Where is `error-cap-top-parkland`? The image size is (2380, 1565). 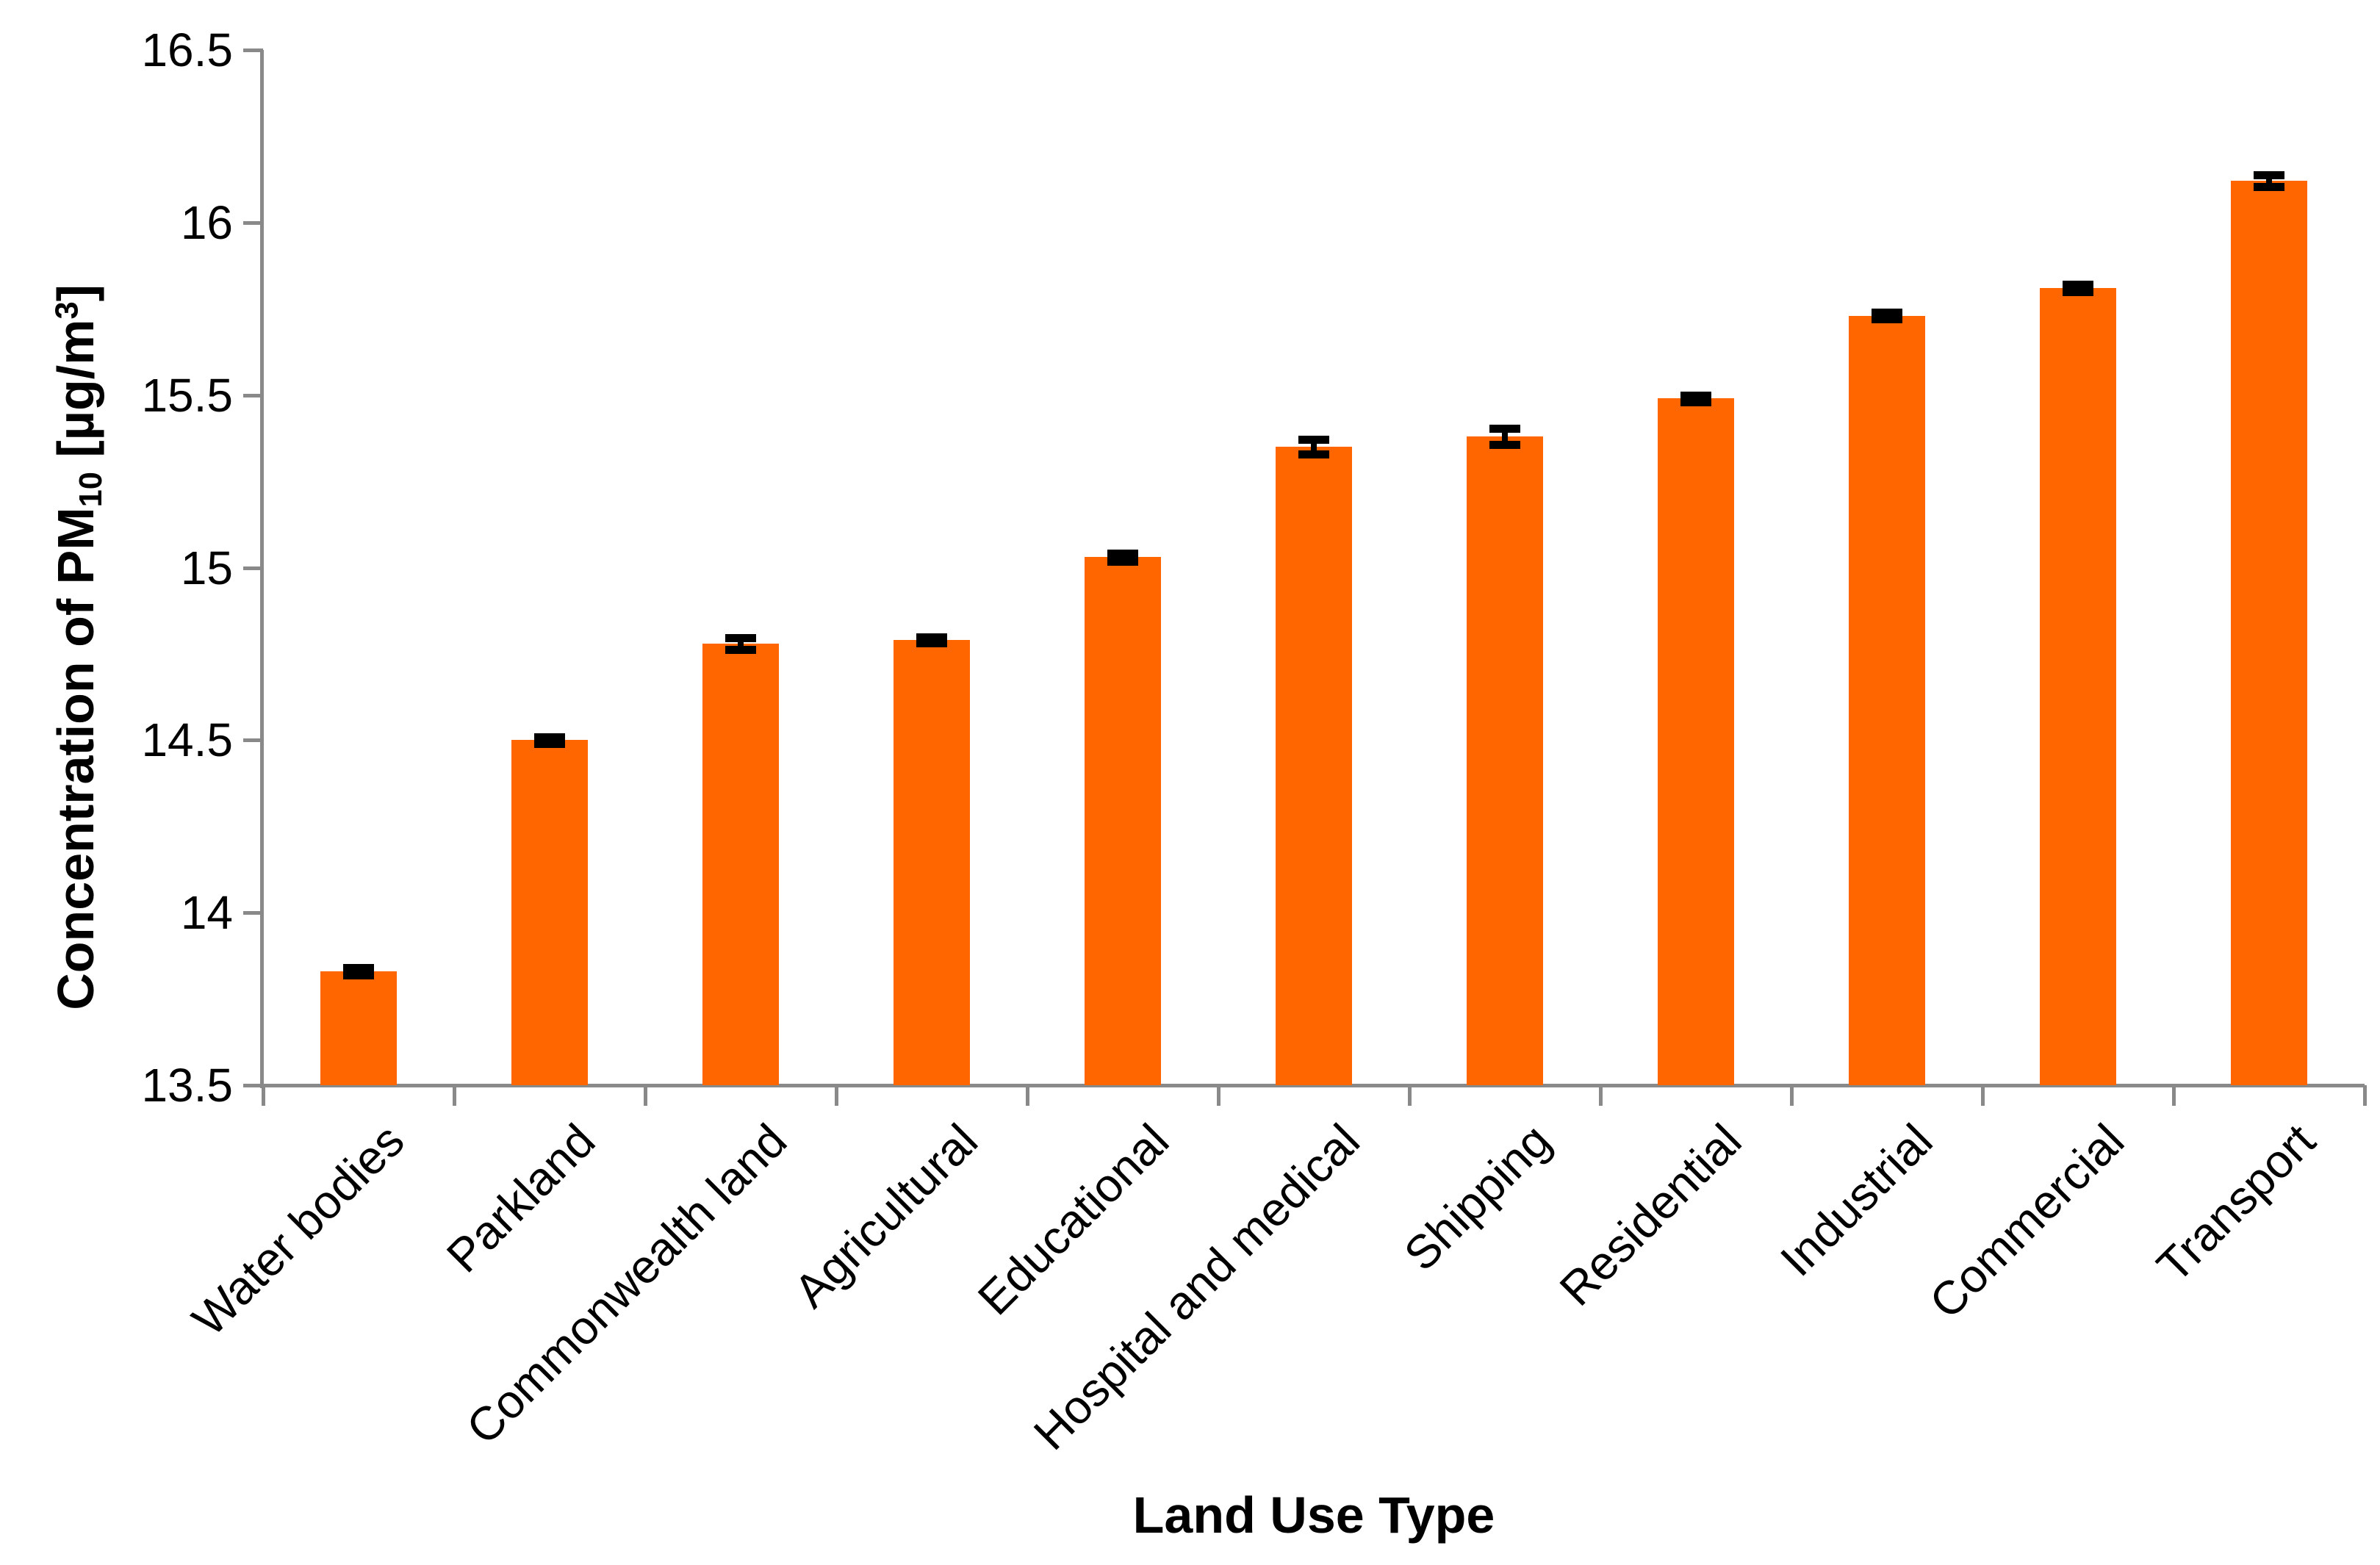
error-cap-top-parkland is located at coordinates (549, 737).